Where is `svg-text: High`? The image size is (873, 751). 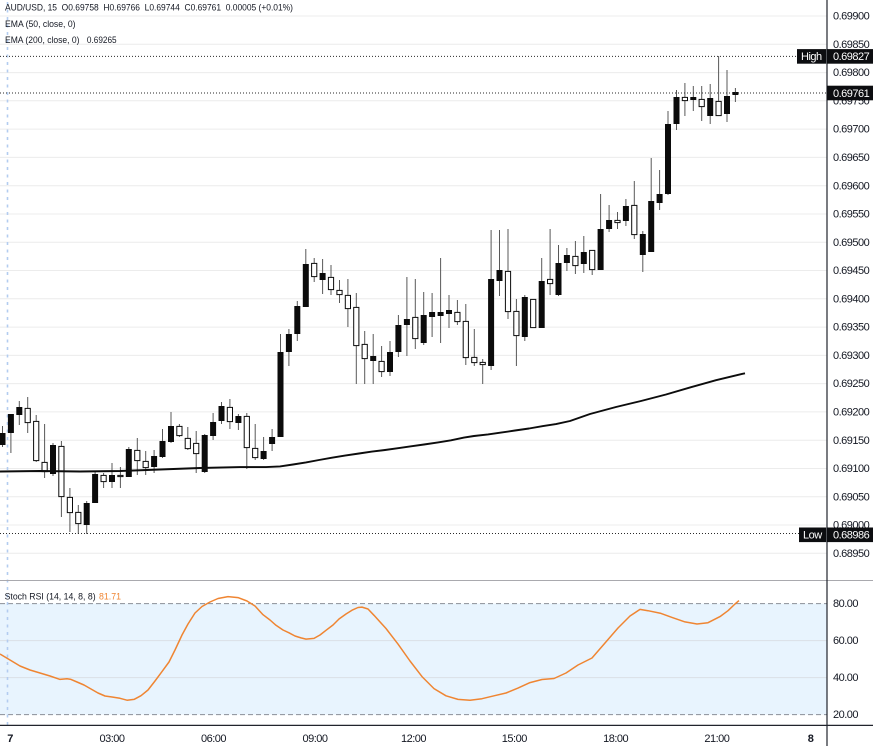
svg-text: High is located at coordinates (811, 57).